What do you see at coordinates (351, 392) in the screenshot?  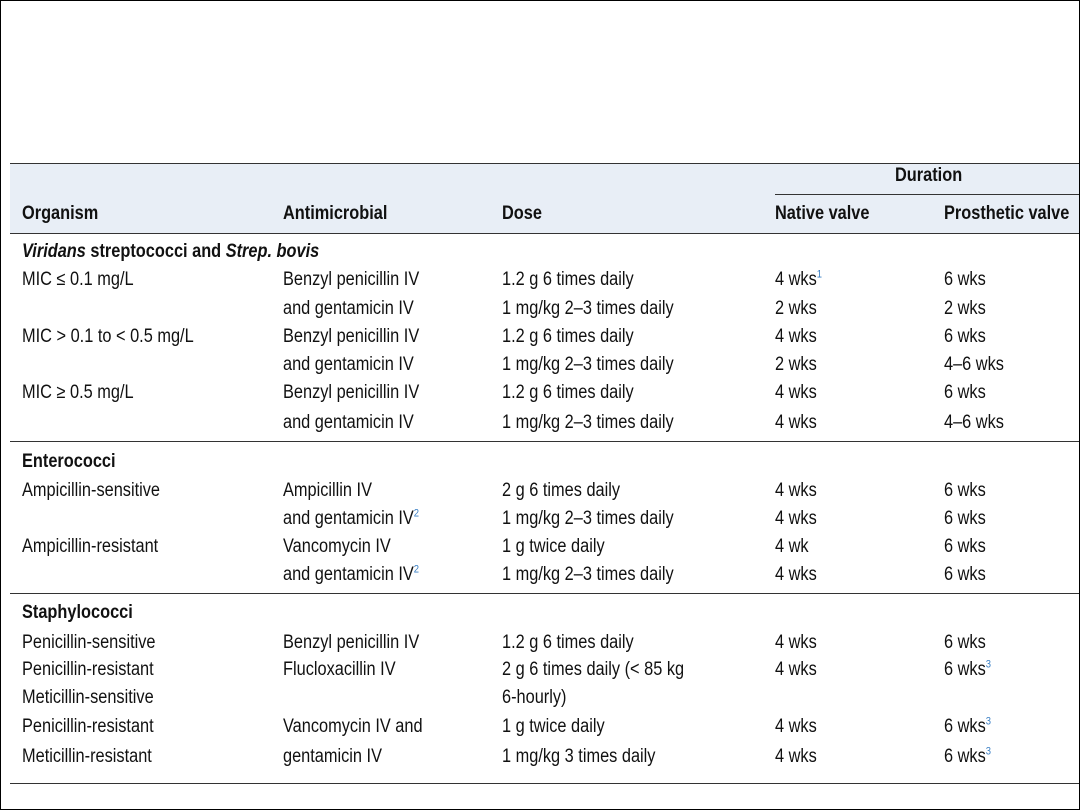 I see `s1r5-antimicrobial: Benzyl penicillin IV` at bounding box center [351, 392].